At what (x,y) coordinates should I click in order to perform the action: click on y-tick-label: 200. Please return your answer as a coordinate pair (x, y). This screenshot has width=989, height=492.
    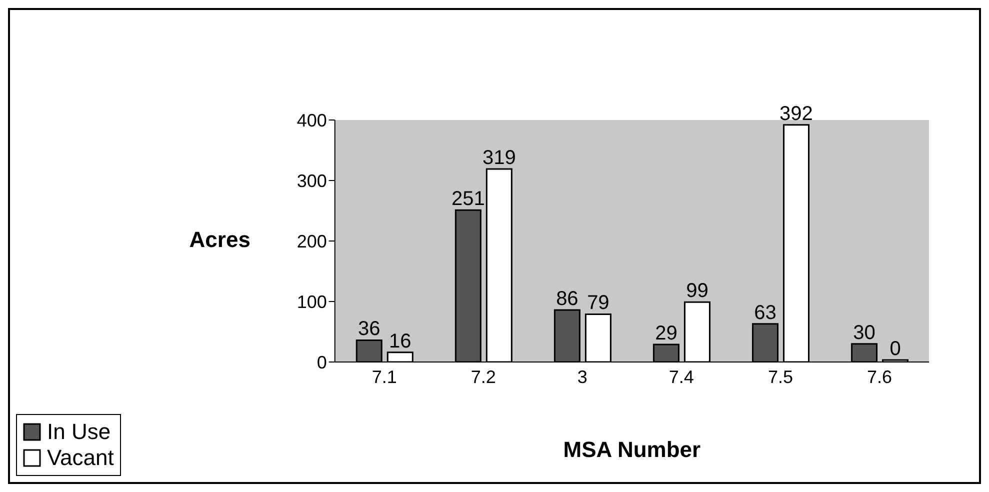
    Looking at the image, I should click on (311, 241).